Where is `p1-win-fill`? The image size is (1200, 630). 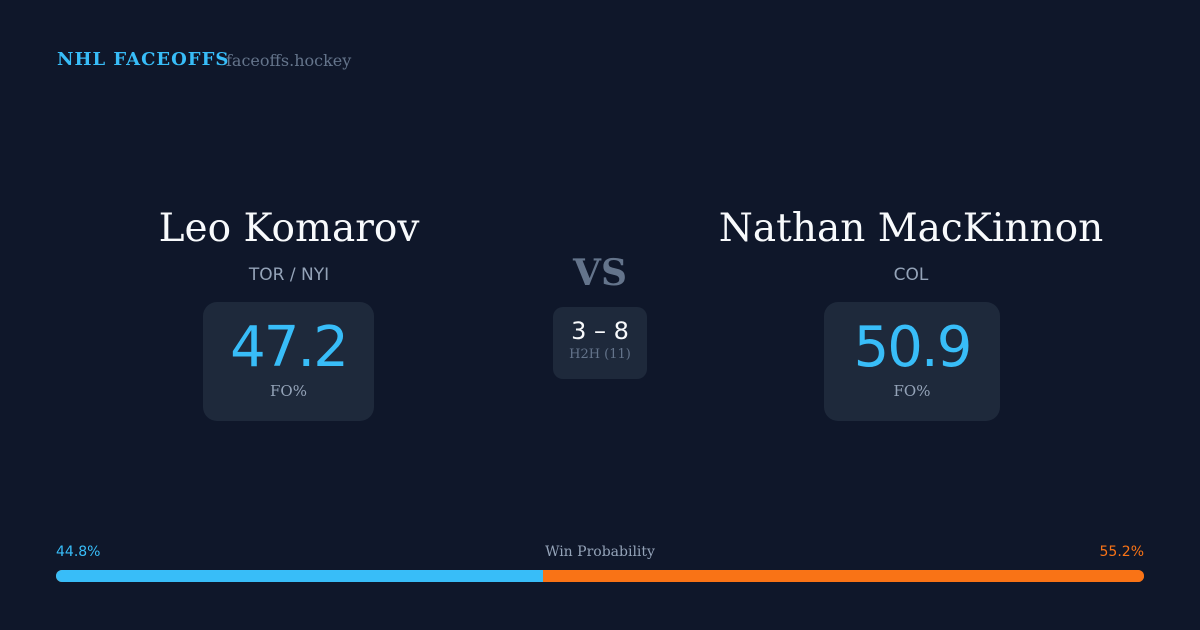 p1-win-fill is located at coordinates (300, 576).